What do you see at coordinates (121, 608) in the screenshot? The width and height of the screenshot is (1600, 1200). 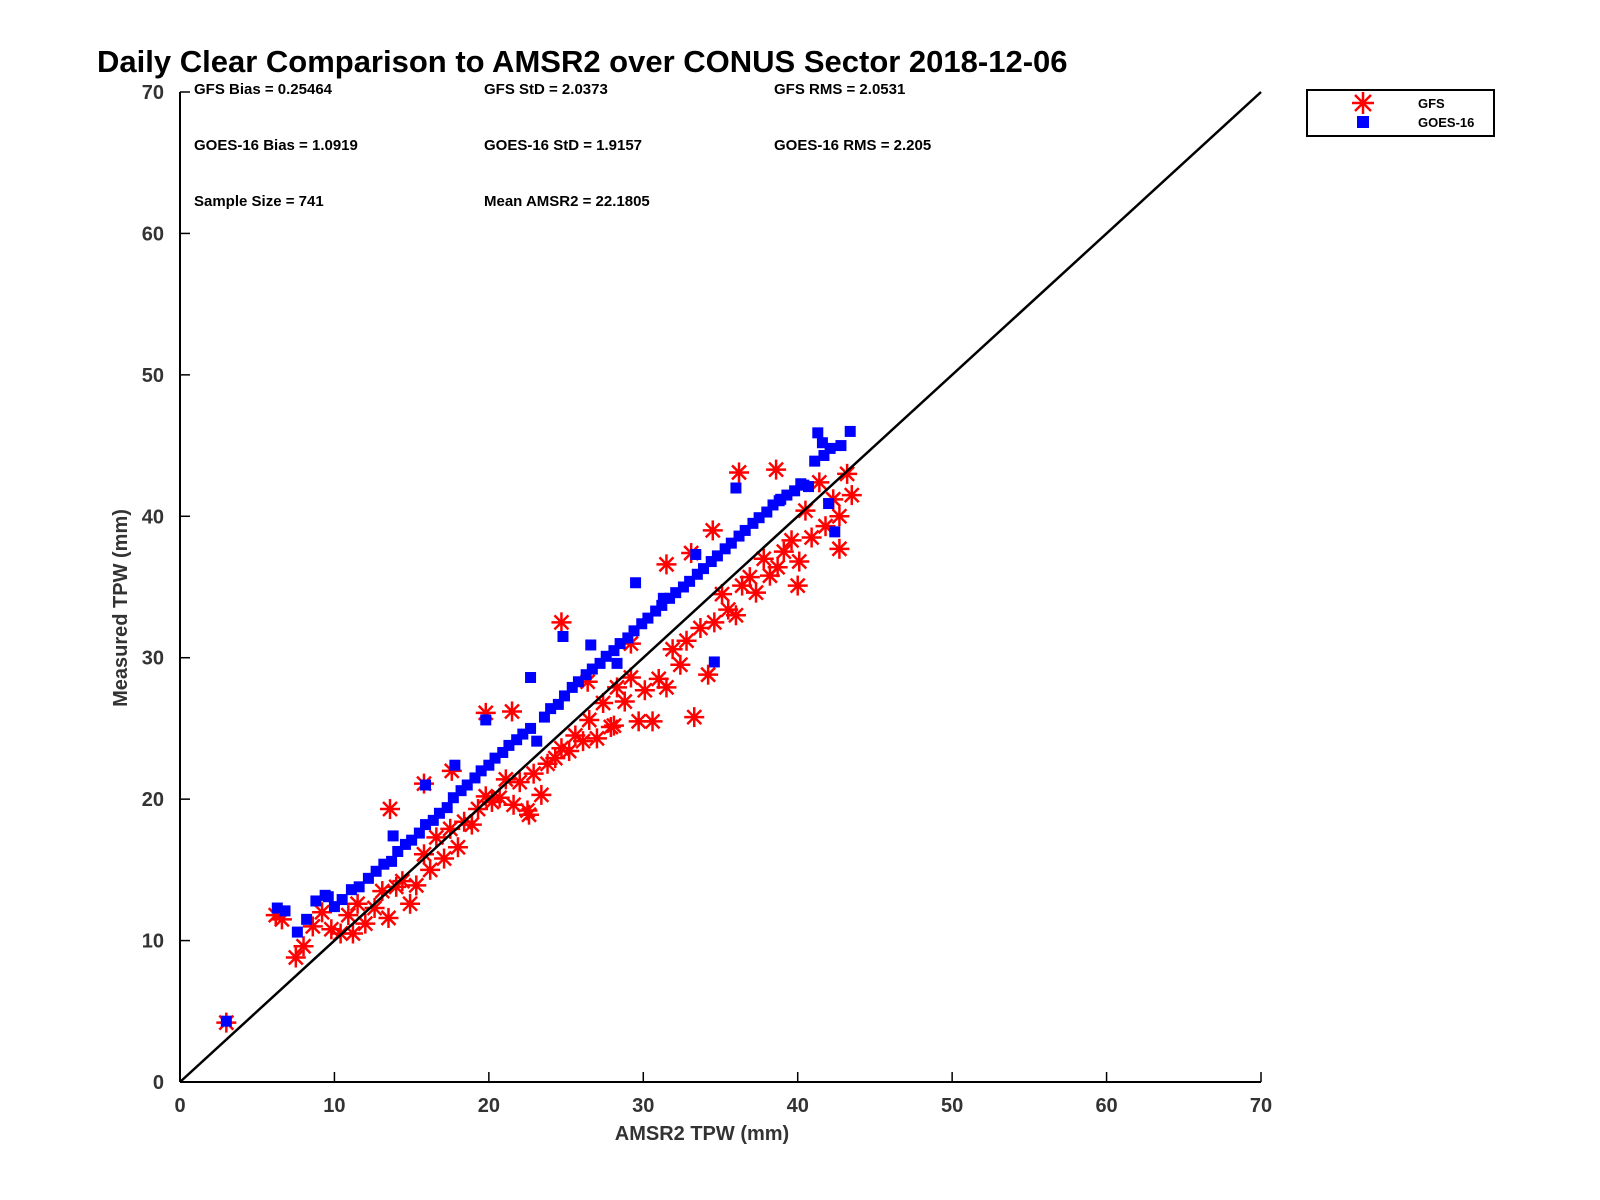 I see `y-axis-label: Measured TPW (mm)` at bounding box center [121, 608].